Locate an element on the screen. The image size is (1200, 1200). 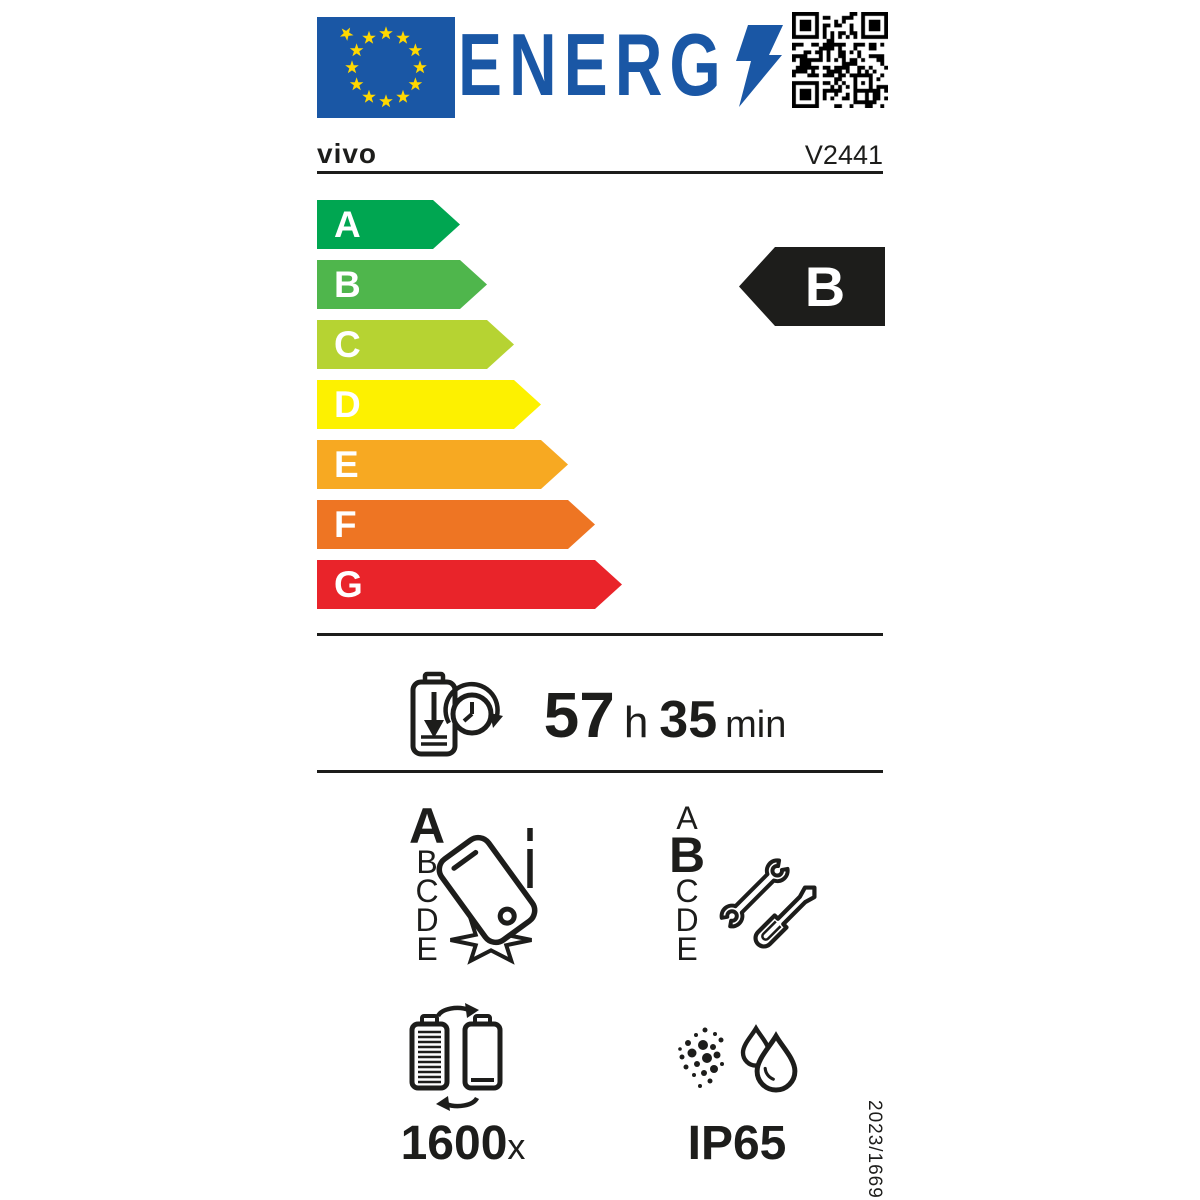
repair-scale-letter-e: E is located at coordinates (687, 949).